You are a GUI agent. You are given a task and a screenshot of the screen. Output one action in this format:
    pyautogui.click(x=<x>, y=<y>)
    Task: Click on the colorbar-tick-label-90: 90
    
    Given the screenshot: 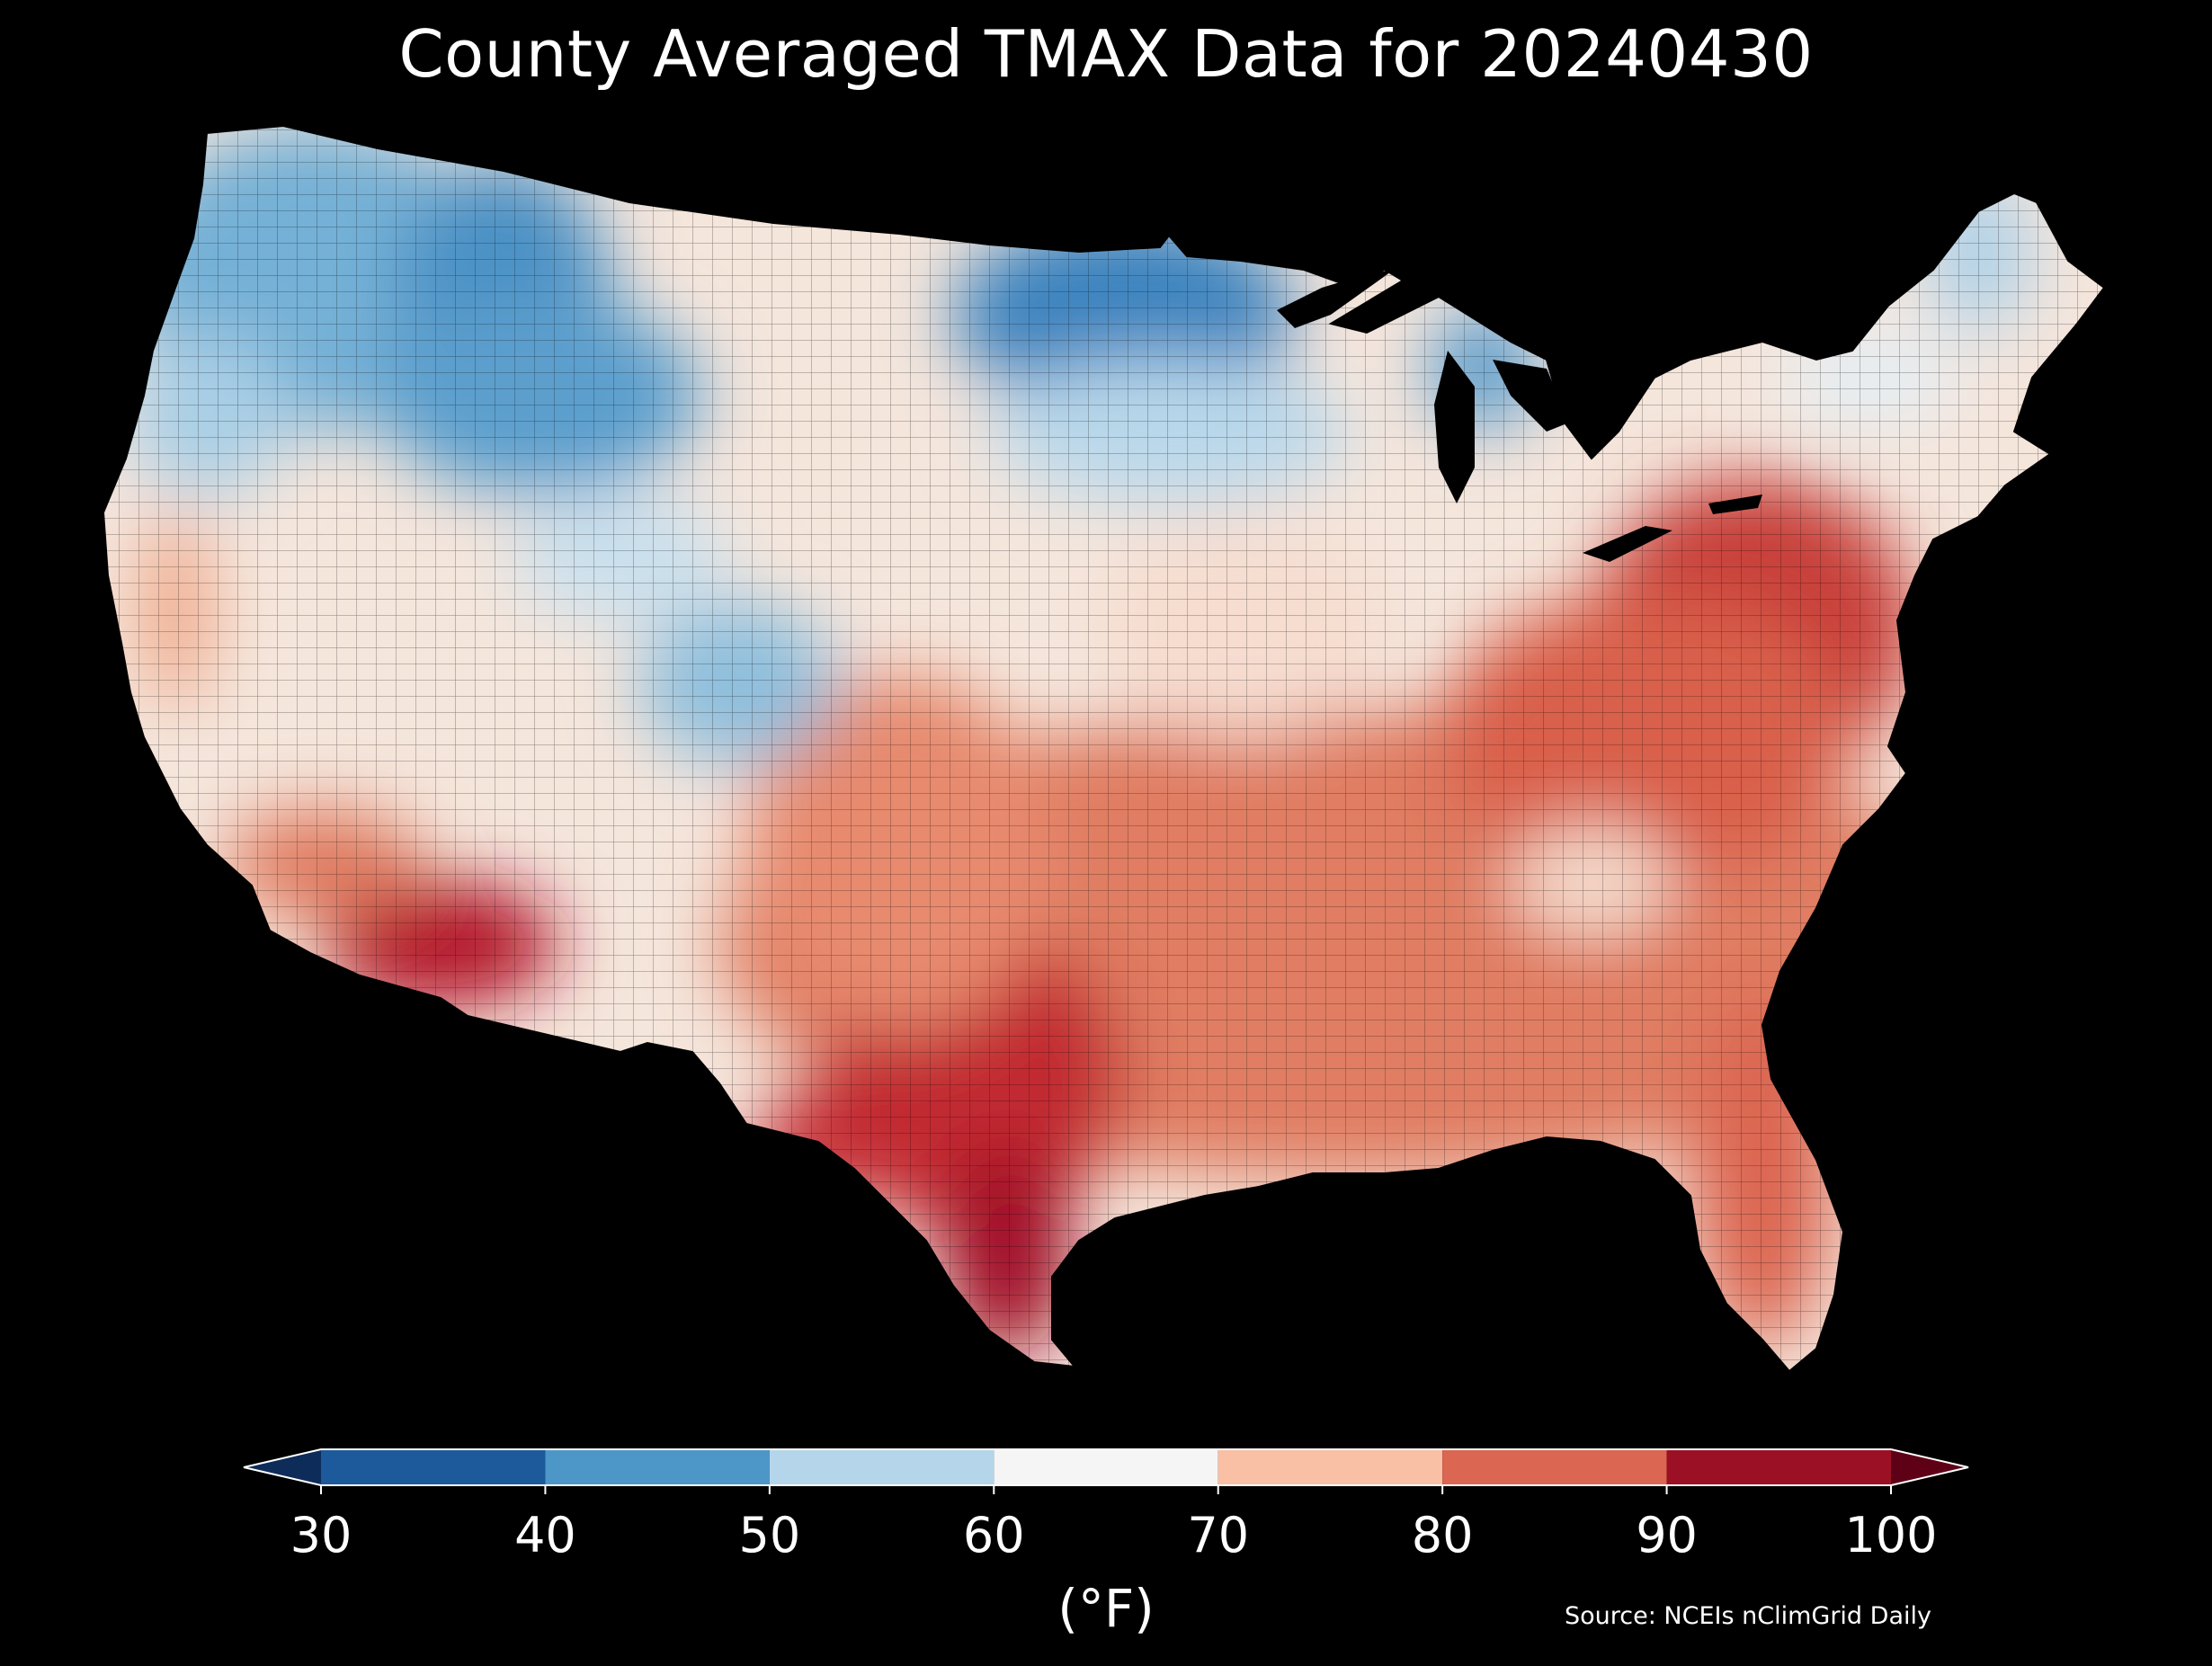 What is the action you would take?
    pyautogui.click(x=1667, y=1535)
    